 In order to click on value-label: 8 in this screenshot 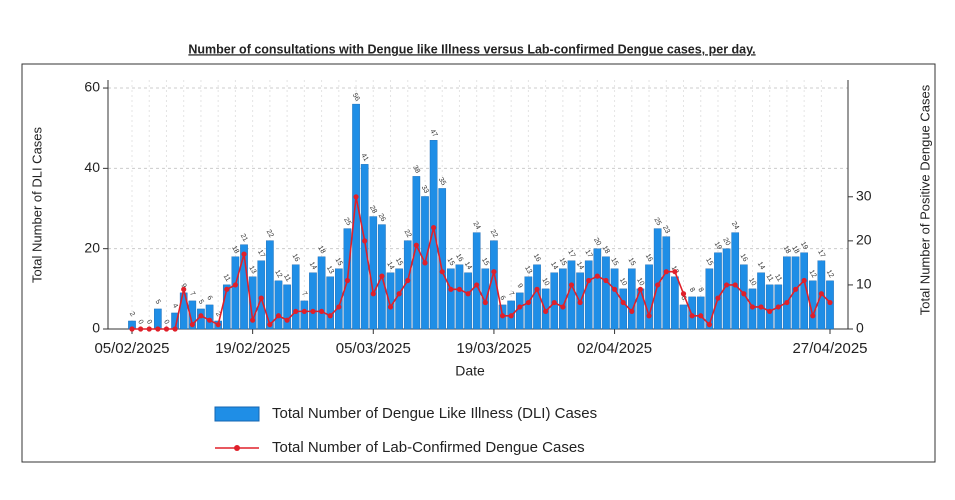, I will do `click(692, 290)`.